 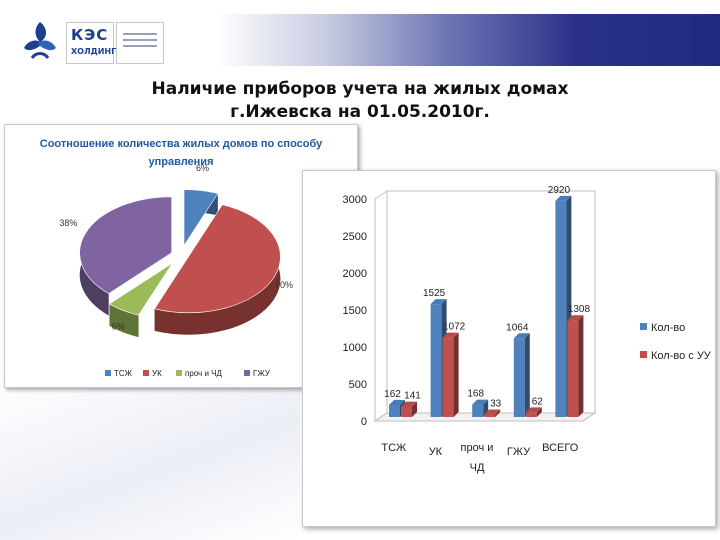 What do you see at coordinates (284, 285) in the screenshot?
I see `pie-label-2: 50%` at bounding box center [284, 285].